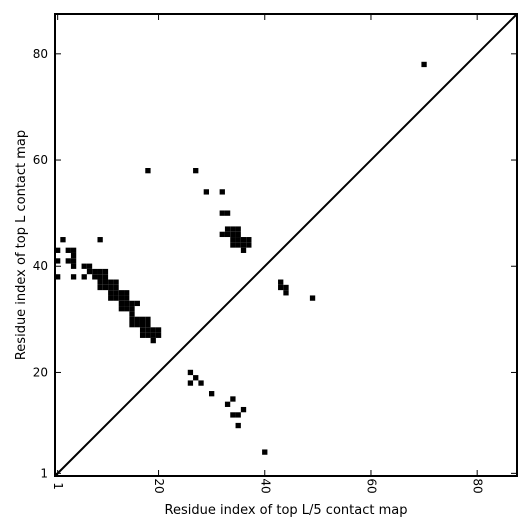 The width and height of the screenshot is (531, 531). I want to click on y-tick-label: 80, so click(40, 54).